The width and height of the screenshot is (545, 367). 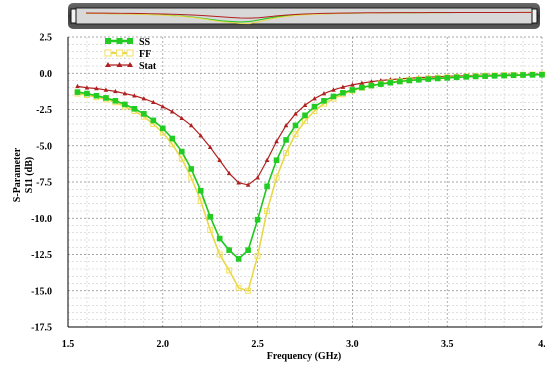 What do you see at coordinates (41, 219) in the screenshot?
I see `y-tick-label: -10.0` at bounding box center [41, 219].